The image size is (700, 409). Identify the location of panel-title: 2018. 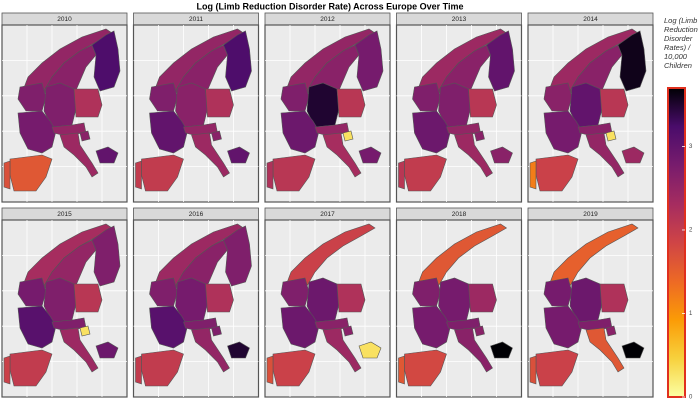
(459, 214).